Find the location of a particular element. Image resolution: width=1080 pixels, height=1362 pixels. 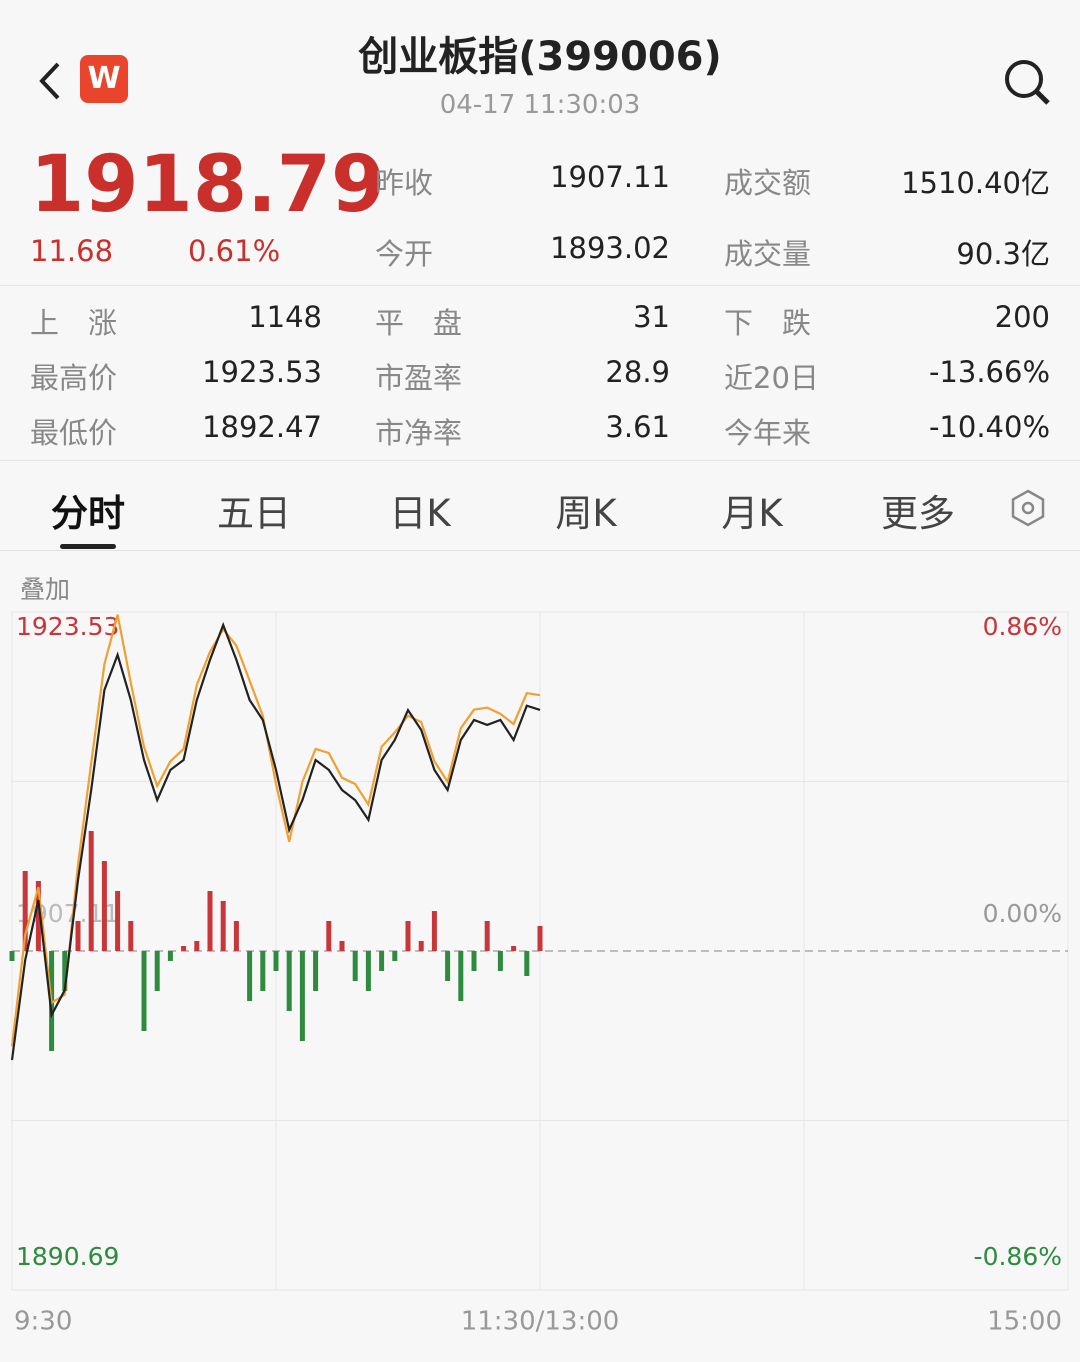

back-button is located at coordinates (50, 81).